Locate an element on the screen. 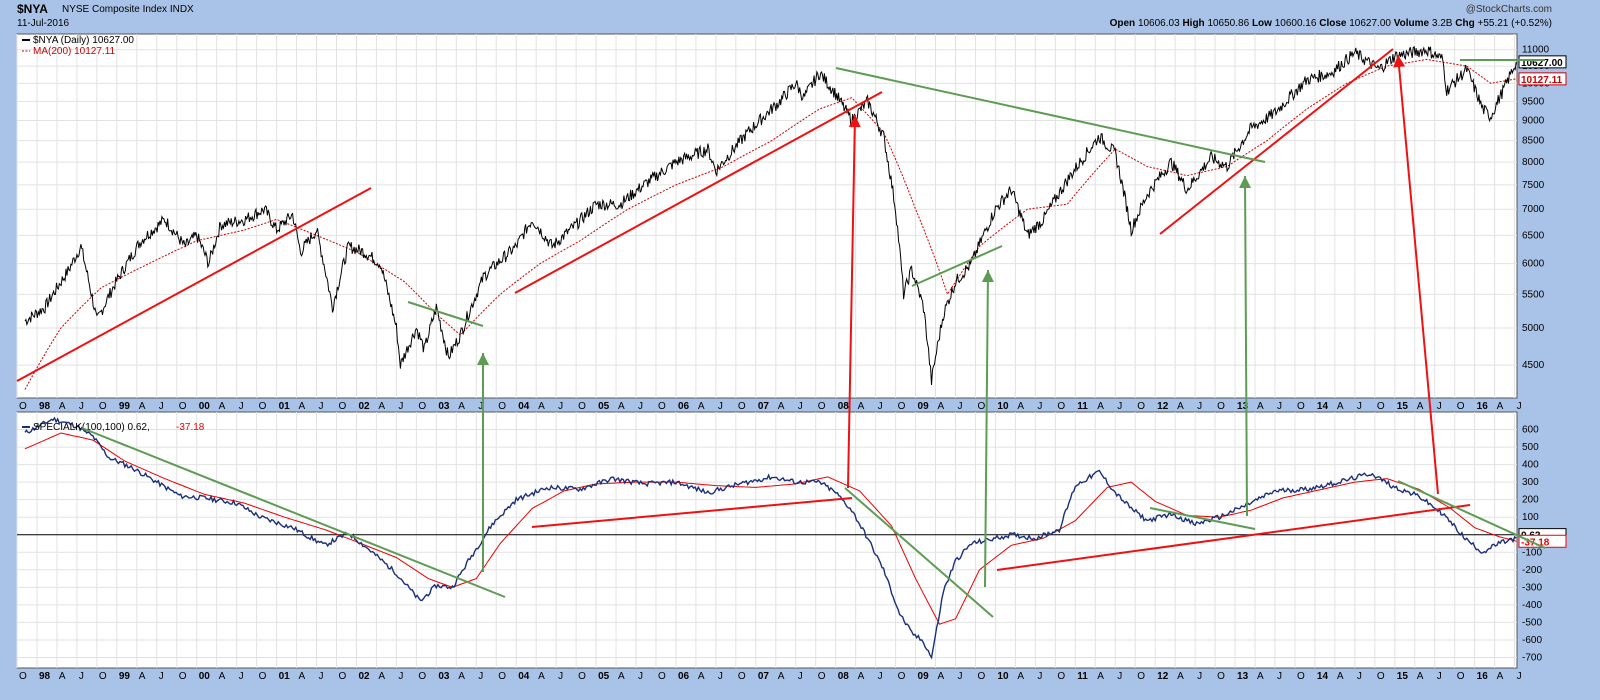  osc-y-tick-label: -400 is located at coordinates (1532, 605).